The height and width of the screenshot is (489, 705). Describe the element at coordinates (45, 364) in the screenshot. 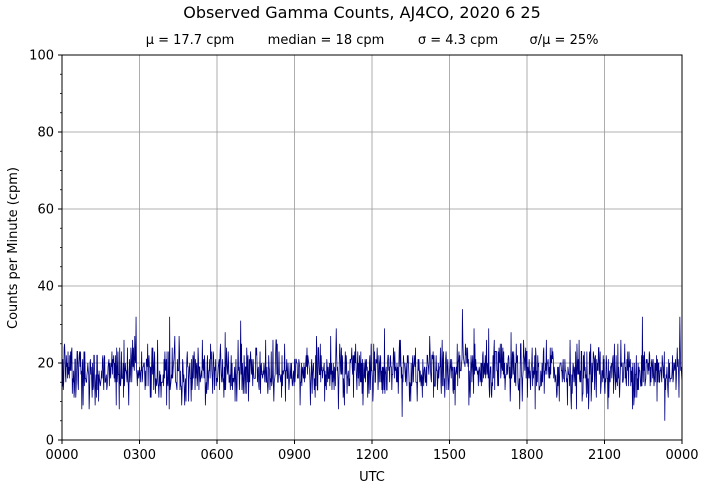

I see `y-tick-label: 20` at that location.